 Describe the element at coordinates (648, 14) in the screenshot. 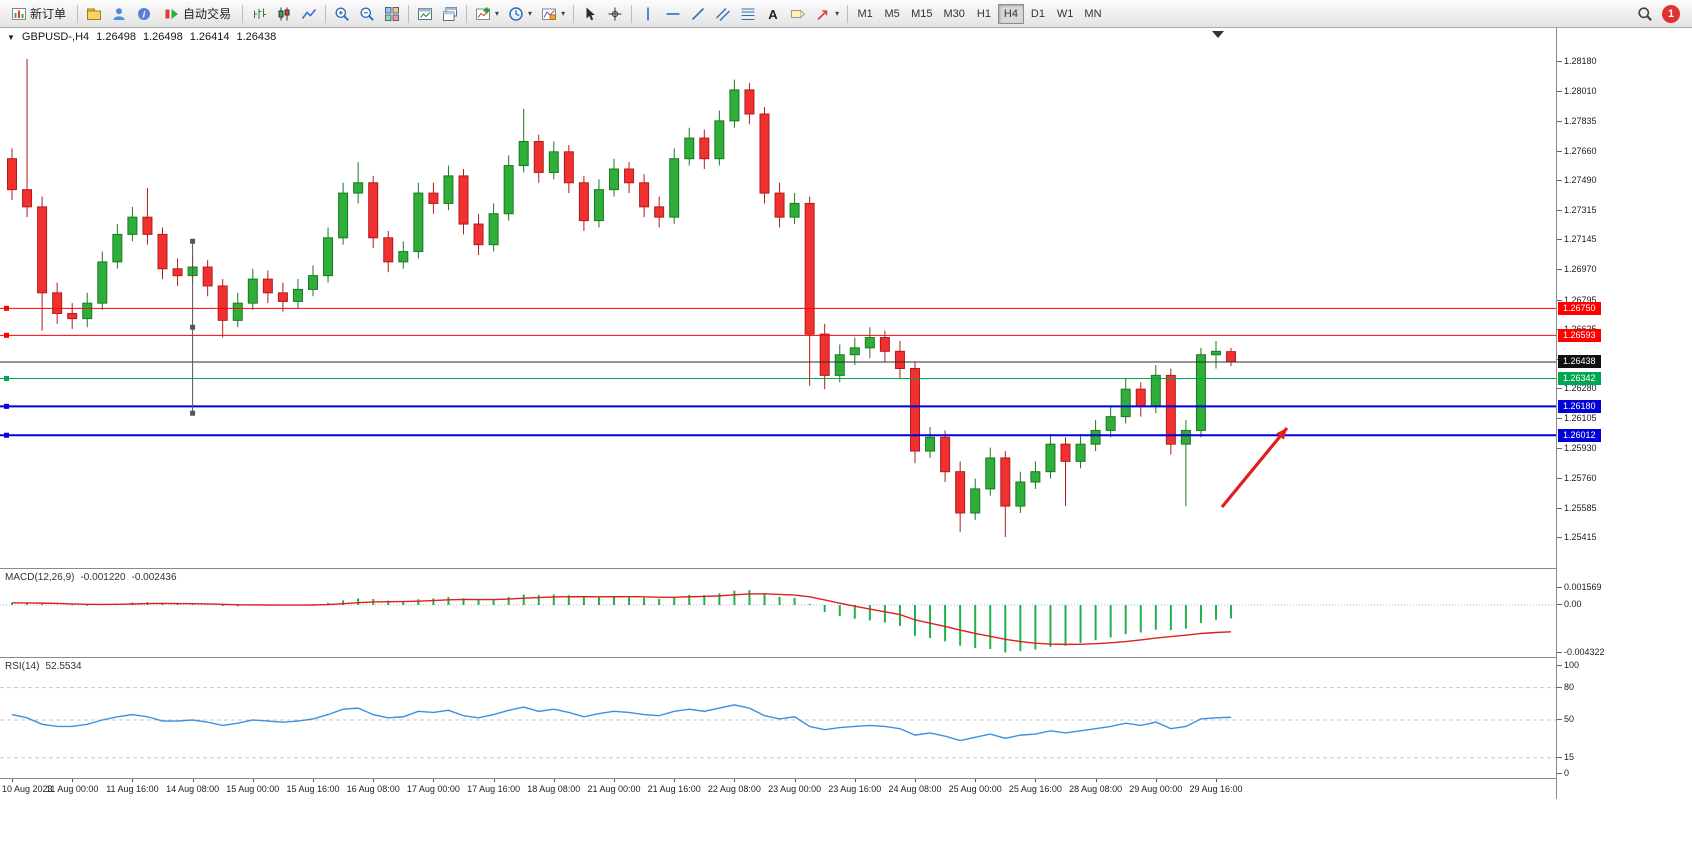

I see `vertical-line-icon` at that location.